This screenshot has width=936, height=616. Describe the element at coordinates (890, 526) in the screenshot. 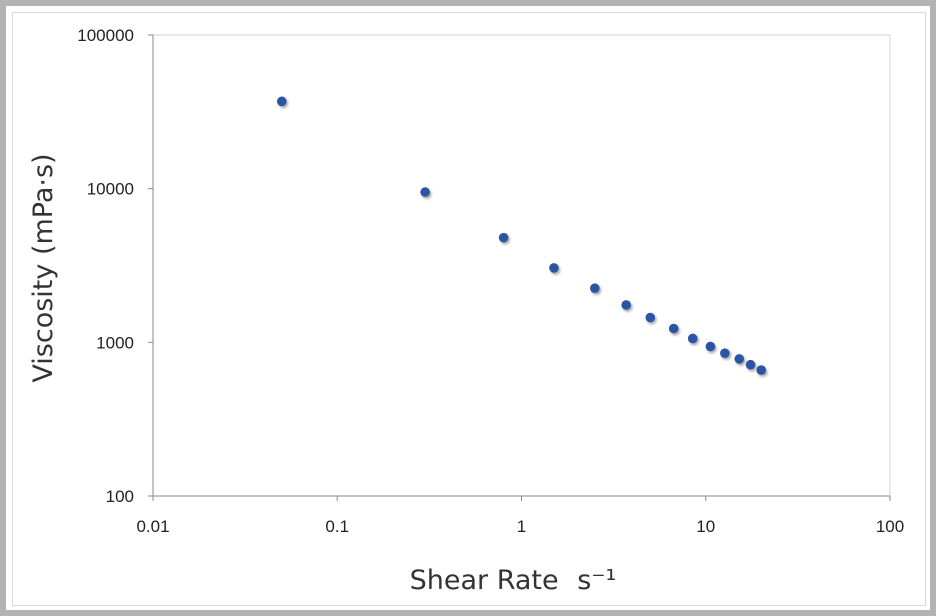

I see `x-tick-label: 100` at that location.